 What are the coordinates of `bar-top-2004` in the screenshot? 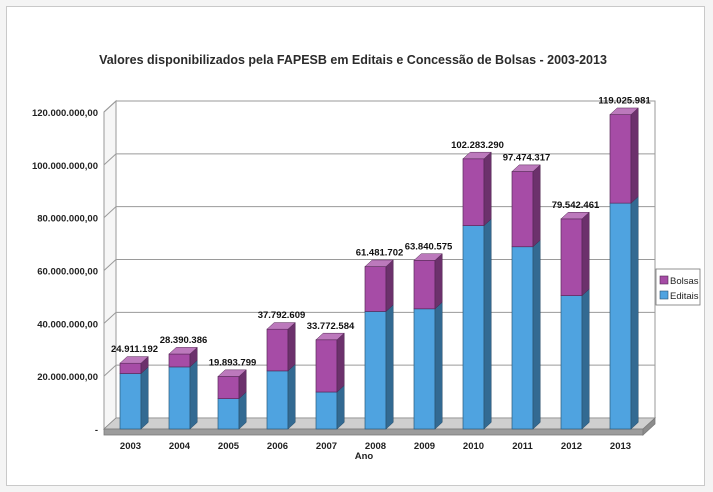 It's located at (183, 351).